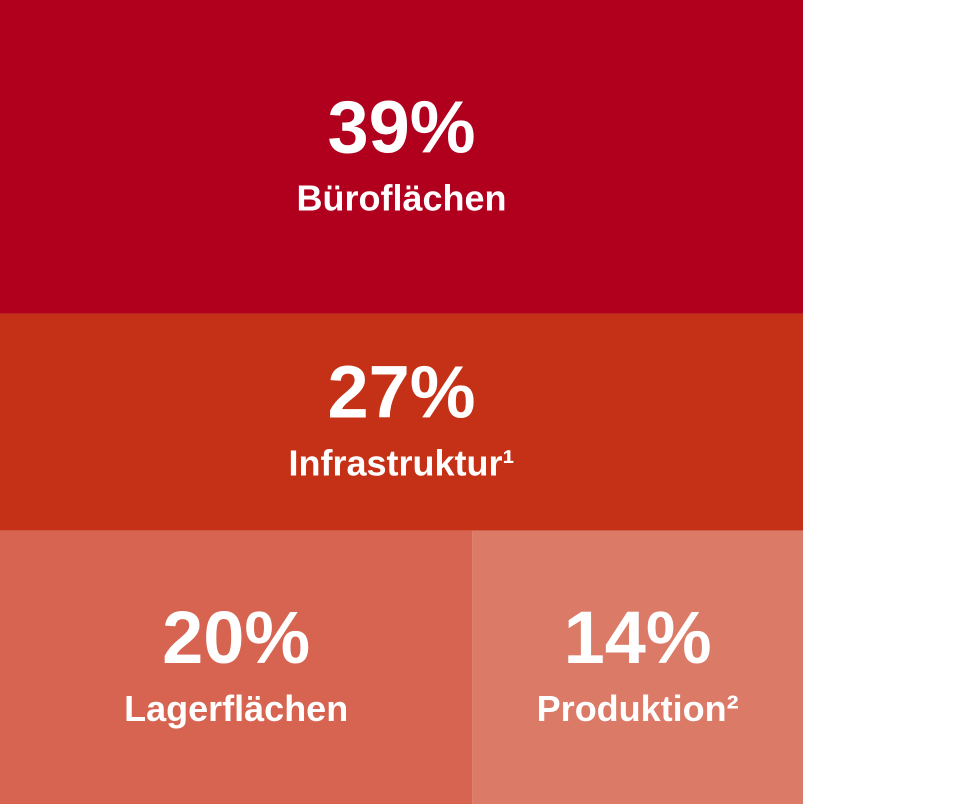 This screenshot has height=809, width=979. Describe the element at coordinates (401, 126) in the screenshot. I see `value-label: 39%` at that location.